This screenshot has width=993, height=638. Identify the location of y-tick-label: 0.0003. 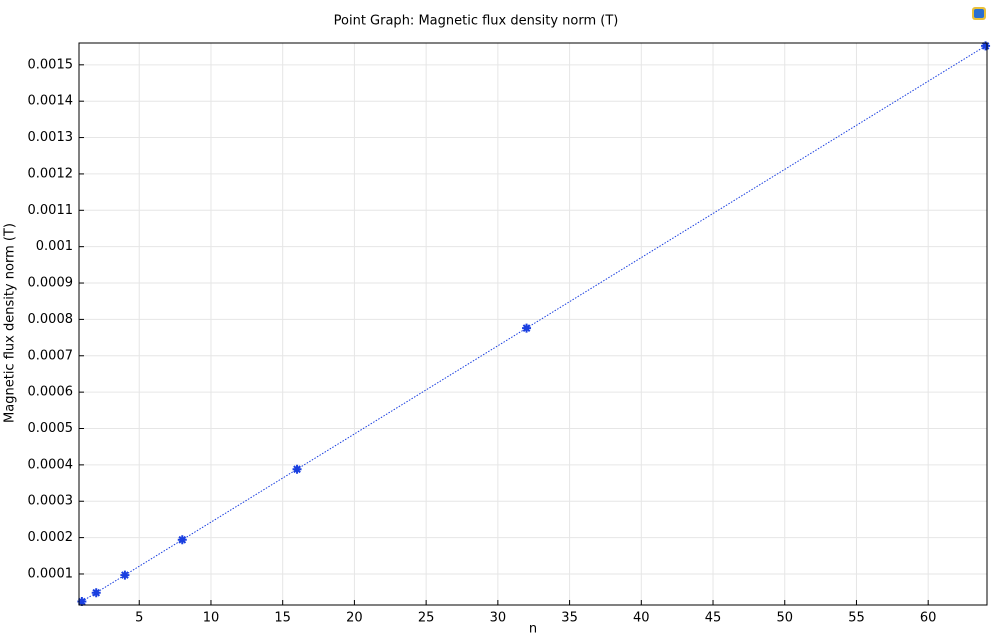
(51, 501).